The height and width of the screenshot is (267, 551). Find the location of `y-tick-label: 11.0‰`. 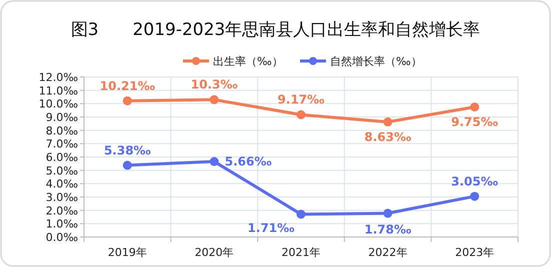

y-tick-label: 11.0‰ is located at coordinates (58, 91).